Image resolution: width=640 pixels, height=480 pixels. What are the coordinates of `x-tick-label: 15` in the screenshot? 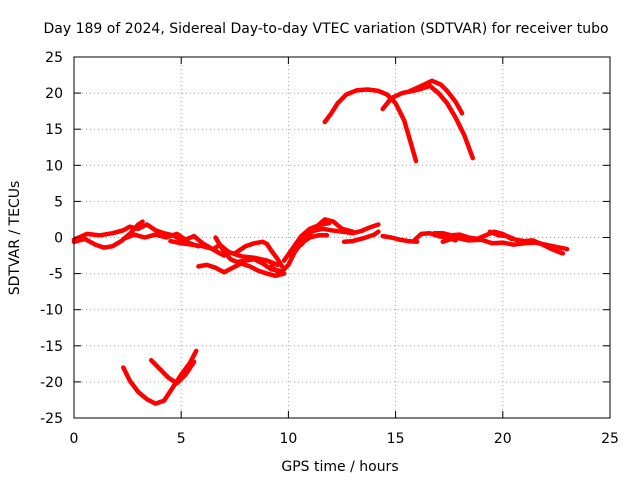 It's located at (396, 439).